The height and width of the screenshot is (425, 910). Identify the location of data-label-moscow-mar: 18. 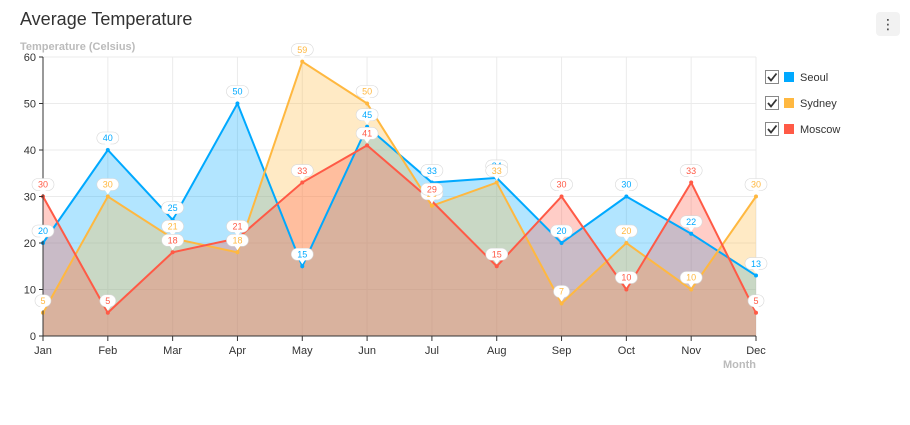
(172, 242).